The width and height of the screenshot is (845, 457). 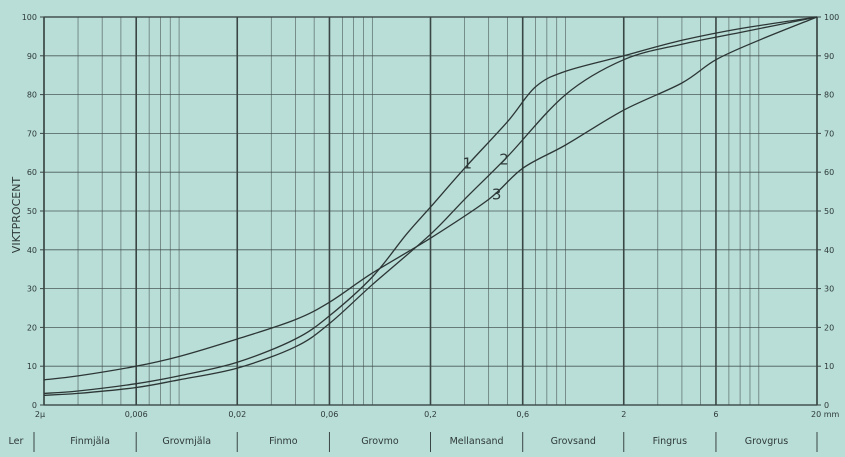 I want to click on y-tick-label-right: 80, so click(x=829, y=95).